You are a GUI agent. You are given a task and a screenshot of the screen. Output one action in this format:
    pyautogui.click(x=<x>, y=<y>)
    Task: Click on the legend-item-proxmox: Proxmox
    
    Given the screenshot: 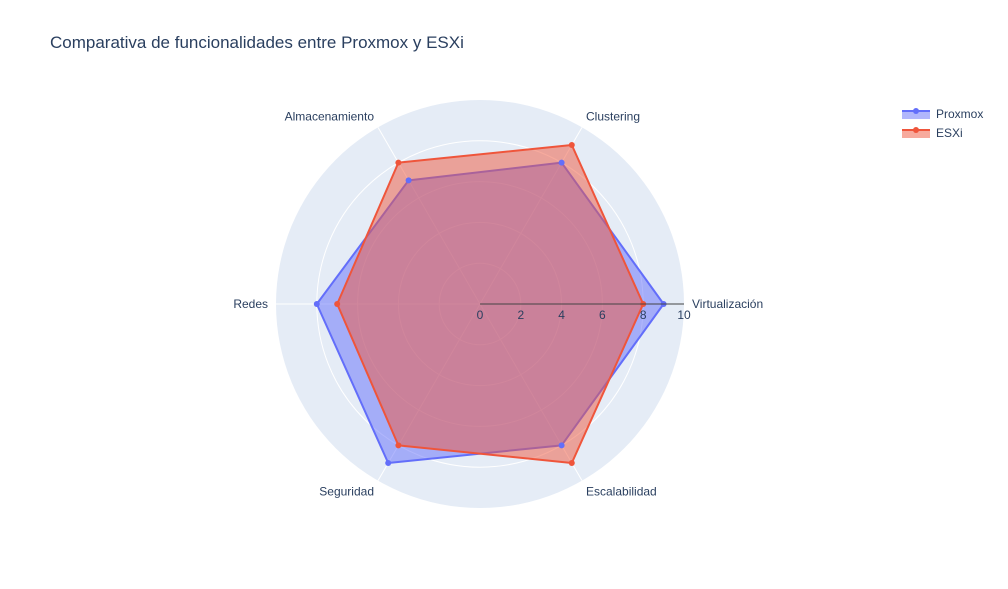 What is the action you would take?
    pyautogui.click(x=942, y=114)
    